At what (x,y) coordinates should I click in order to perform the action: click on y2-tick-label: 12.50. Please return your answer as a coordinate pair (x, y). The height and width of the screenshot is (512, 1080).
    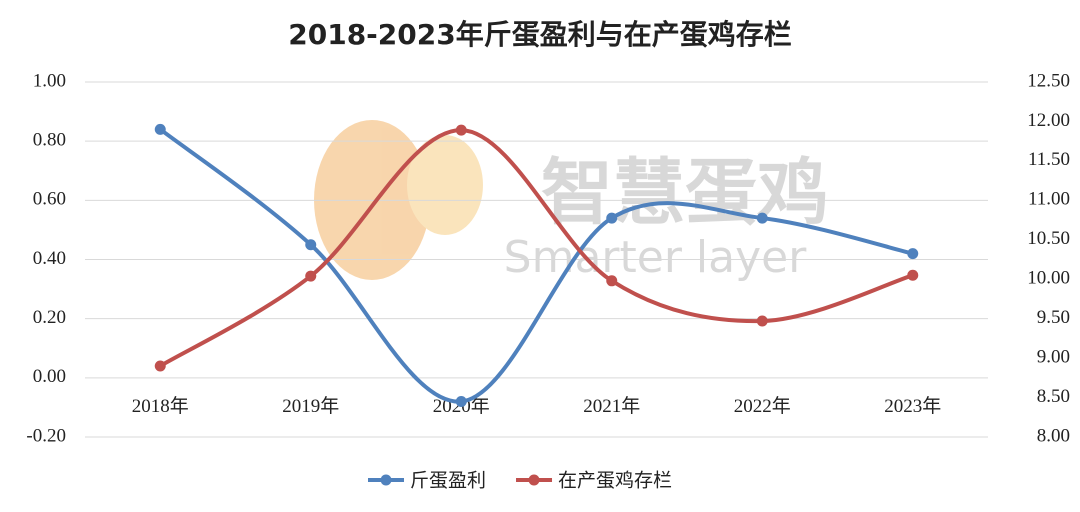
    Looking at the image, I should click on (1048, 80).